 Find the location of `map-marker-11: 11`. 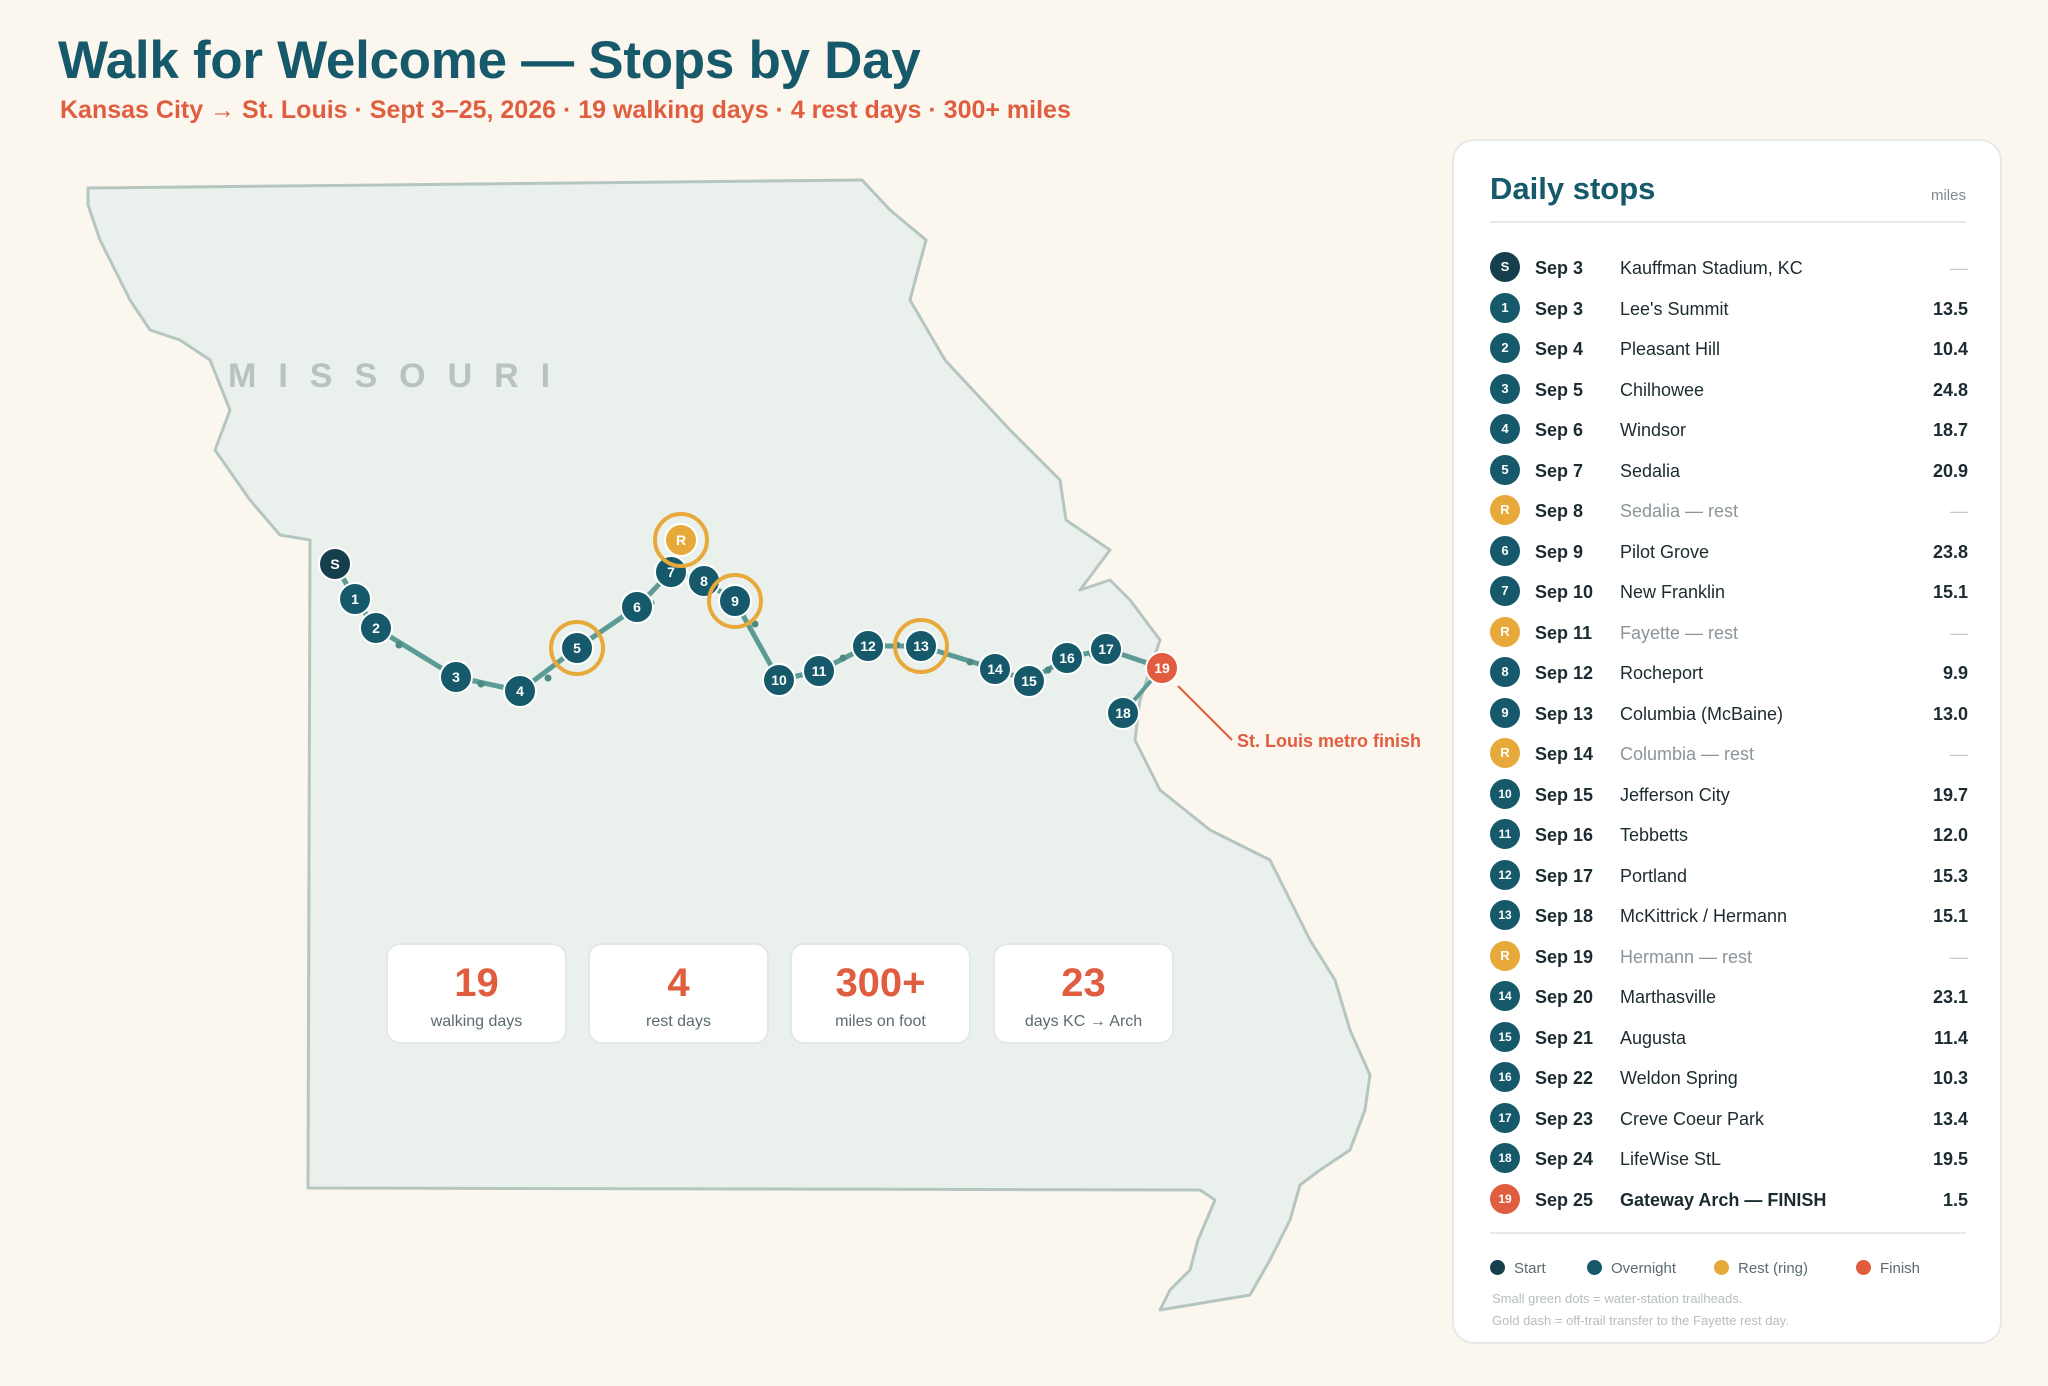

map-marker-11: 11 is located at coordinates (819, 671).